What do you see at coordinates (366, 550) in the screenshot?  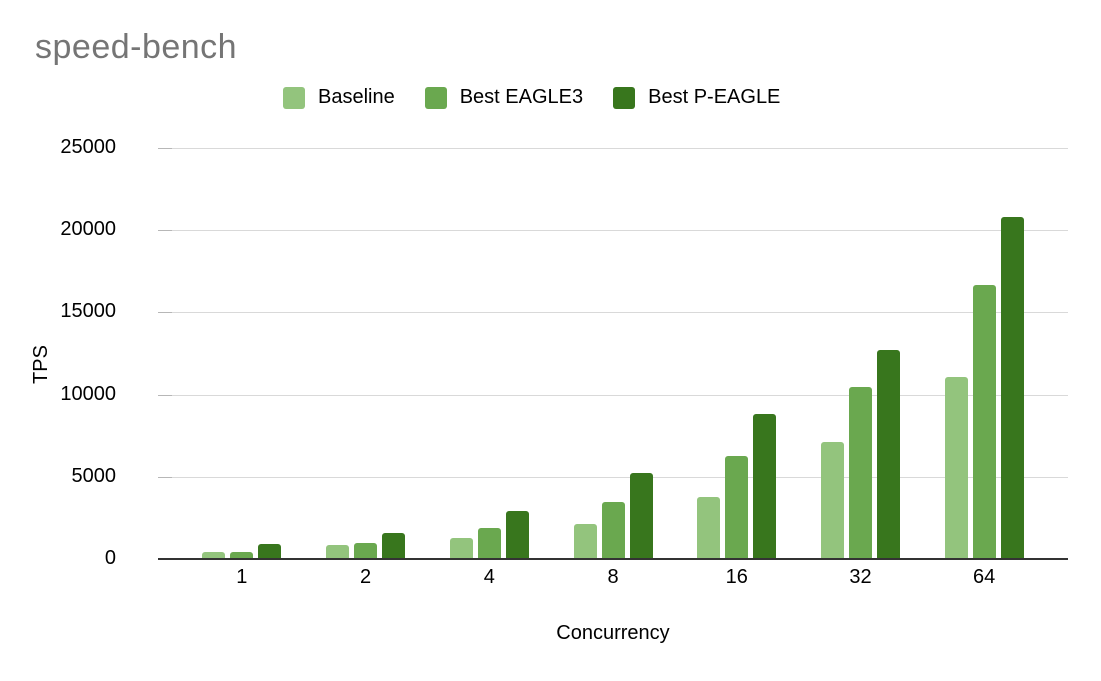 I see `bar-best-eagle3-x2` at bounding box center [366, 550].